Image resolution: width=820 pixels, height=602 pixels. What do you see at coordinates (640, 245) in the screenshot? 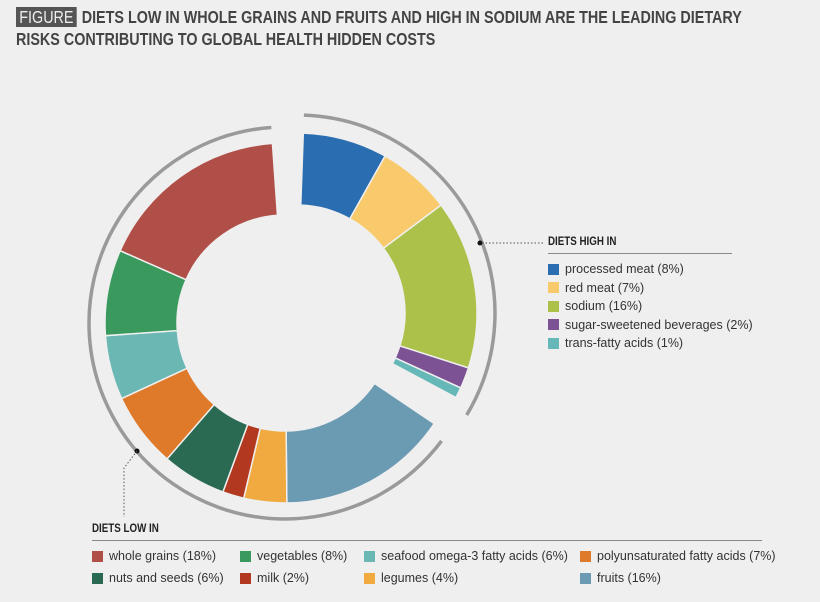
I see `legend-high: DIETS HIGH IN` at bounding box center [640, 245].